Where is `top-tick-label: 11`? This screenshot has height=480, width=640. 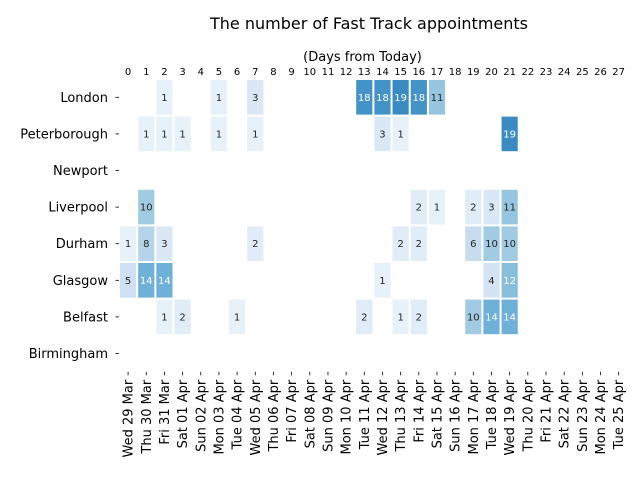
top-tick-label: 11 is located at coordinates (328, 72).